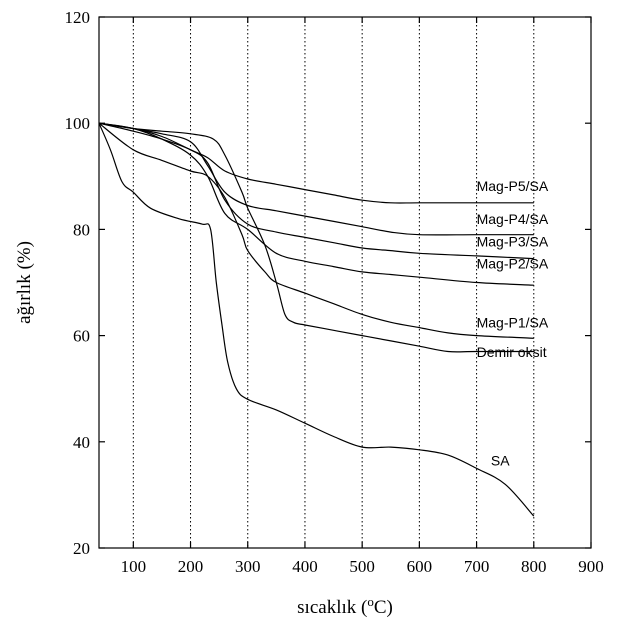 Image resolution: width=622 pixels, height=624 pixels. Describe the element at coordinates (420, 566) in the screenshot. I see `x-tick-label: 600` at that location.